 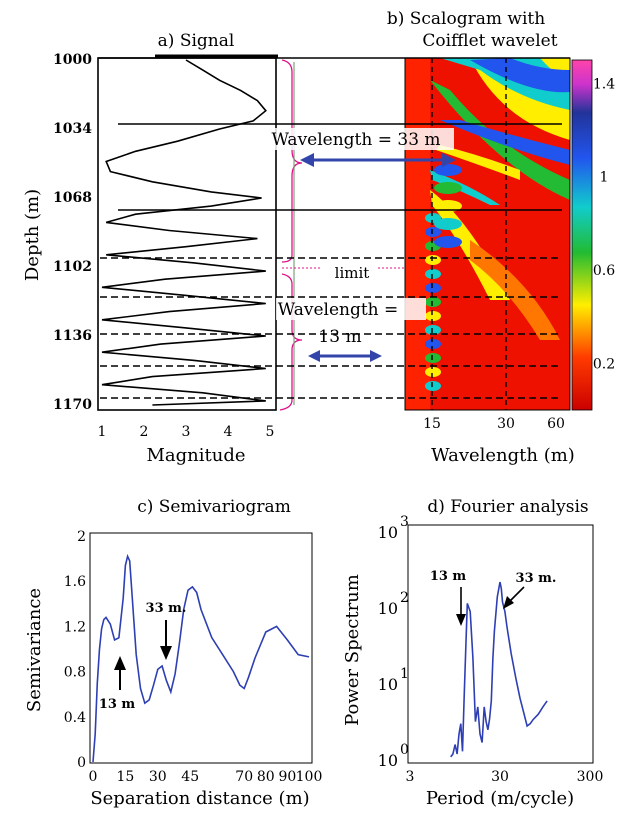 What do you see at coordinates (72, 129) in the screenshot?
I see `depth-tick-label: 1034` at bounding box center [72, 129].